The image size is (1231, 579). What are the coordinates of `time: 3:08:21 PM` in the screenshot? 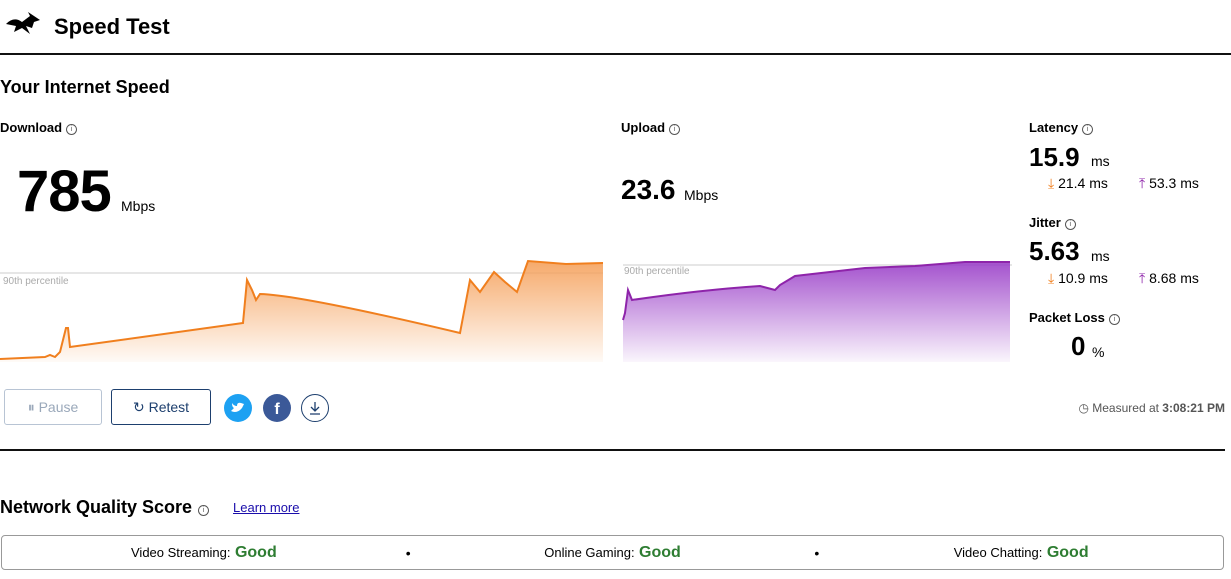 It's located at (1193, 408).